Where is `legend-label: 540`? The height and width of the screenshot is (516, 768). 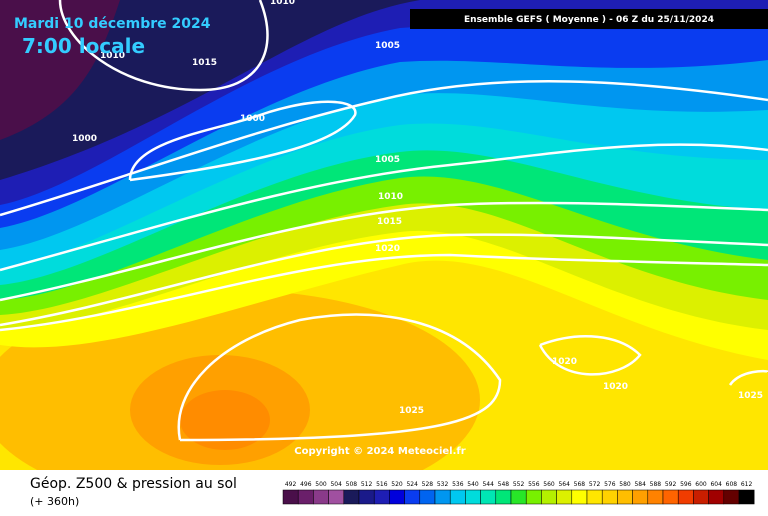
legend-label: 540 is located at coordinates (473, 484).